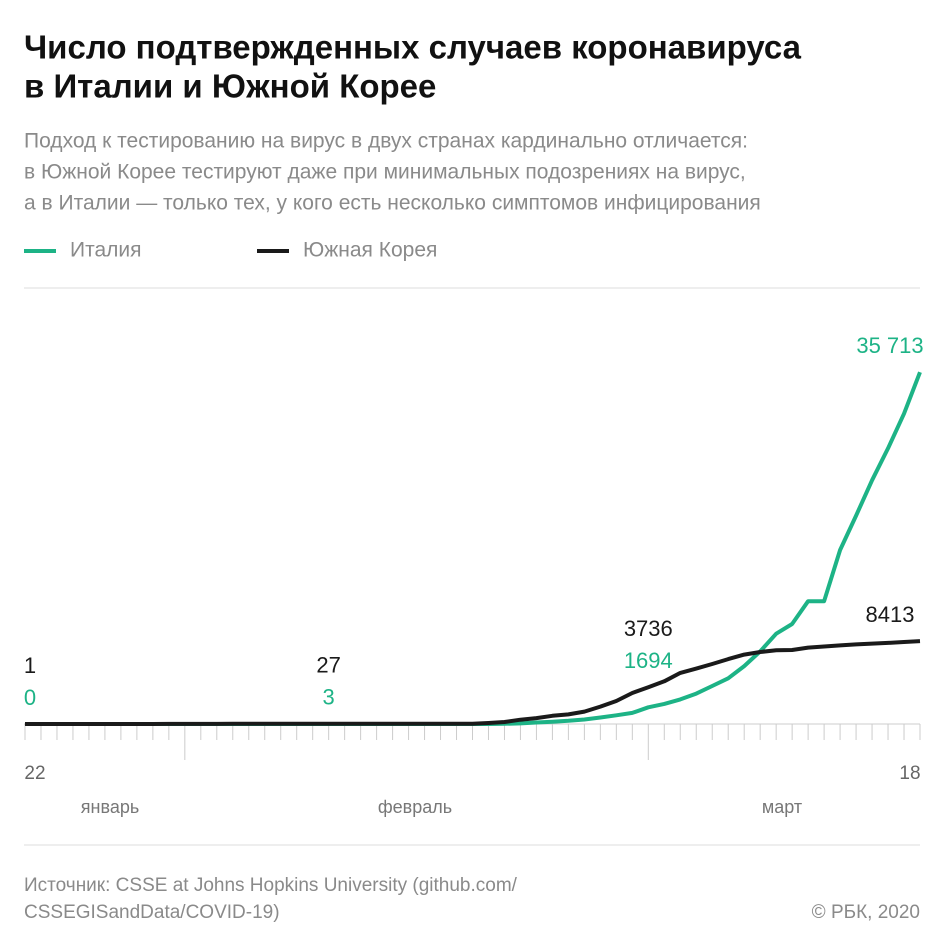 The image size is (945, 952). I want to click on month-label: февраль, so click(415, 807).